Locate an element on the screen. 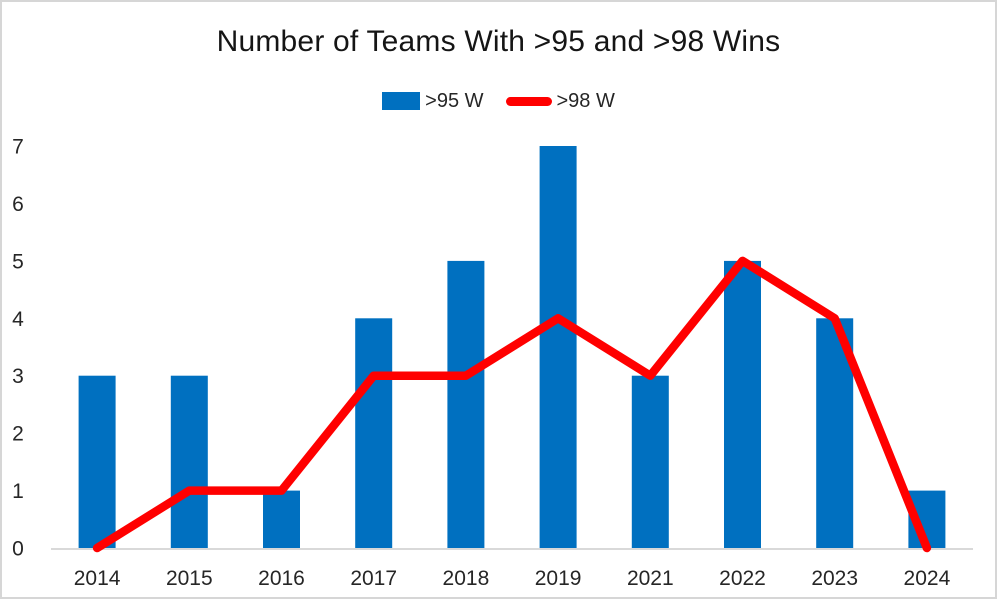  x-tick-label: 2022 is located at coordinates (742, 578).